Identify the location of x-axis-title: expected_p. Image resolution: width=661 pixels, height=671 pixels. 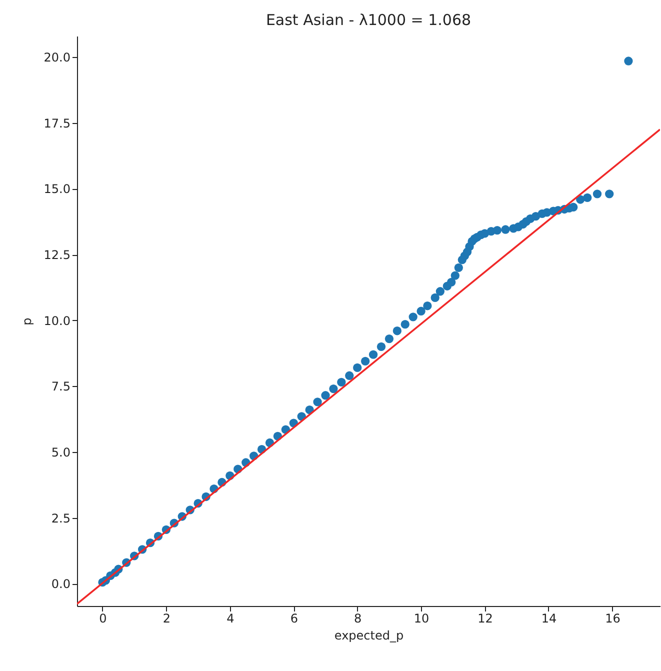
(369, 635).